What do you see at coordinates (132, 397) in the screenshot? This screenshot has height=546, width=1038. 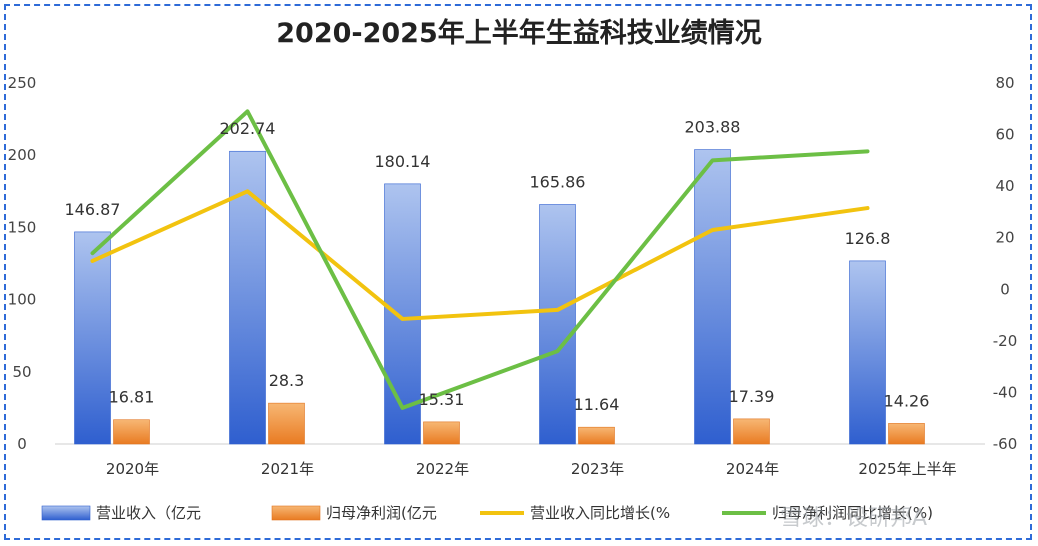 I see `net-profit-data-label: 16.81` at bounding box center [132, 397].